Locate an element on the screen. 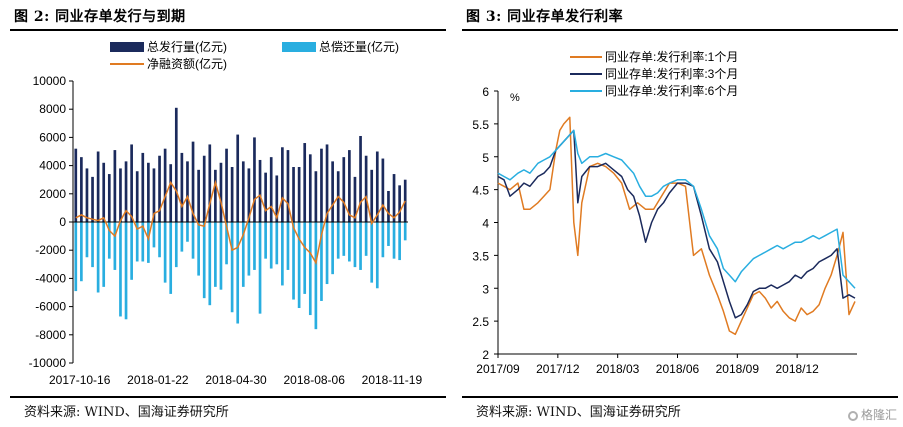 This screenshot has height=427, width=903. right-y-tick-label: 4 is located at coordinates (485, 224).